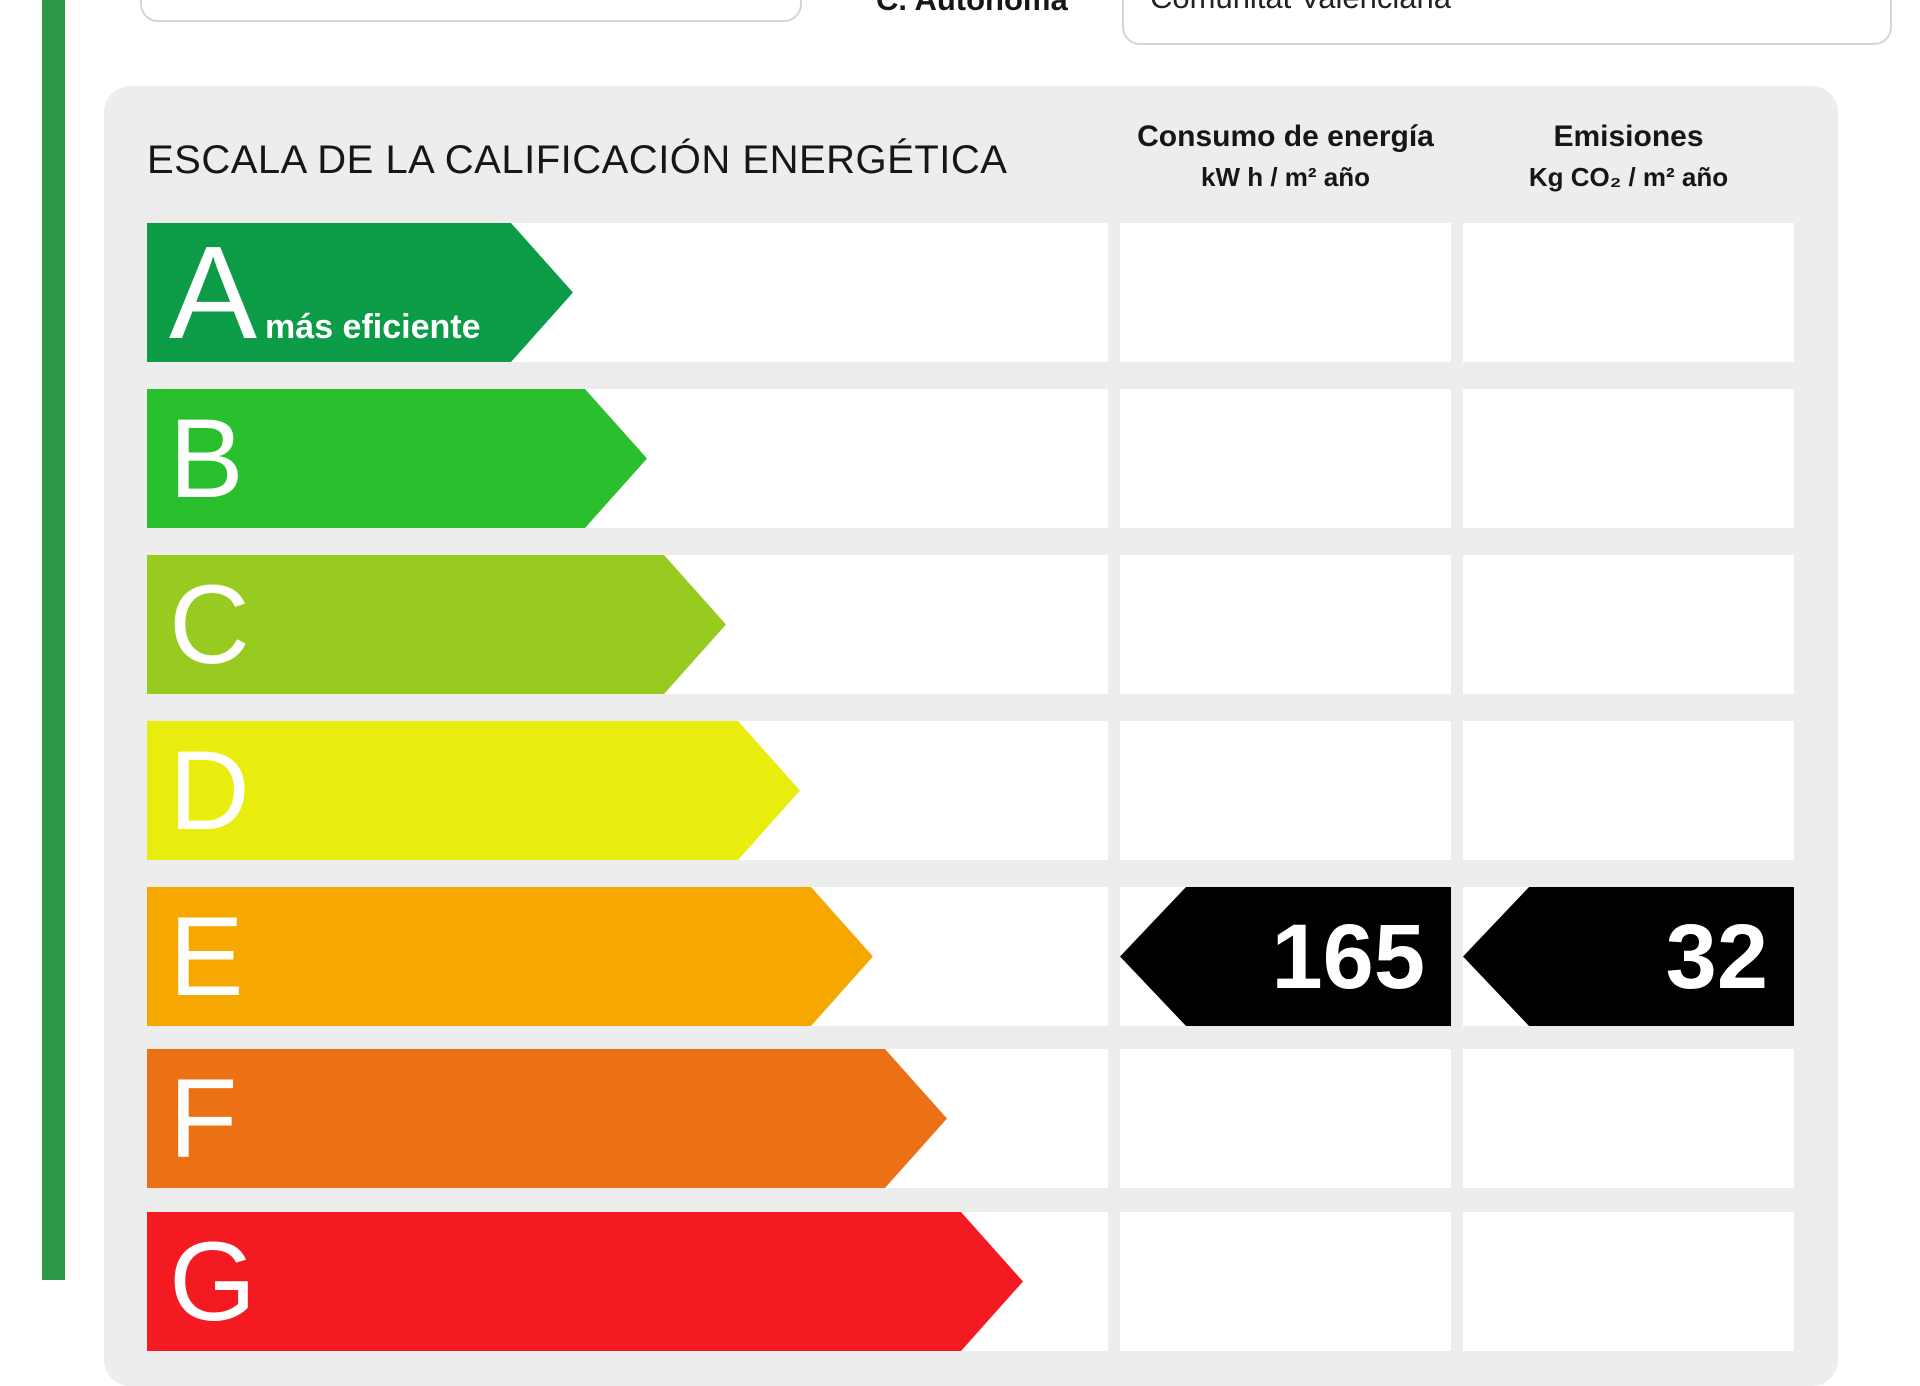 This screenshot has width=1920, height=1386. Describe the element at coordinates (971, 956) in the screenshot. I see `scale-row-e: 165 32 E` at that location.